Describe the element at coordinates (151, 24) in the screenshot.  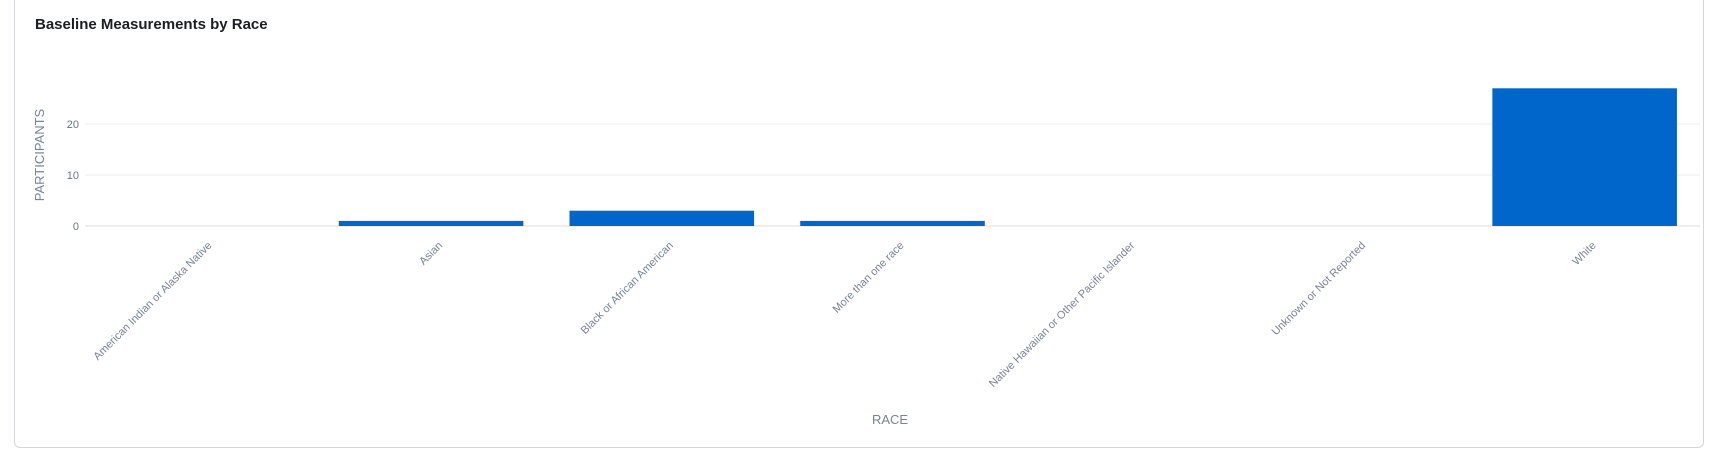
I see `chart-title: Baseline Measurements by Race` at that location.